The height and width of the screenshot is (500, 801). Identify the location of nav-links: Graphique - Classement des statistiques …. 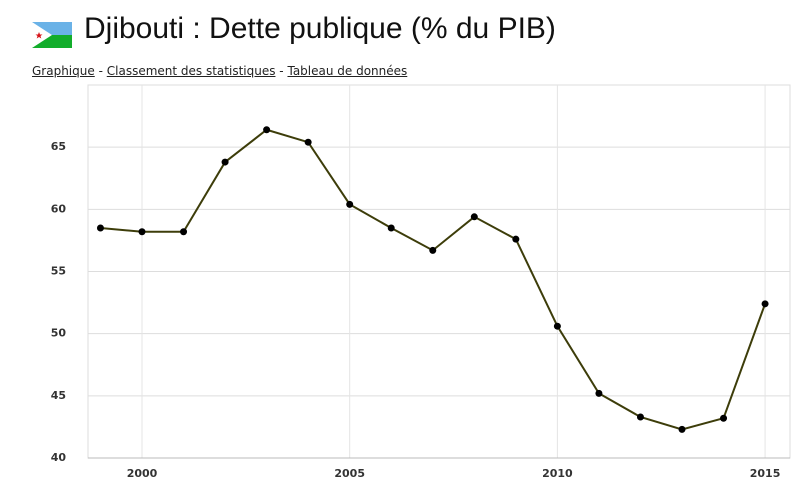
(219, 71).